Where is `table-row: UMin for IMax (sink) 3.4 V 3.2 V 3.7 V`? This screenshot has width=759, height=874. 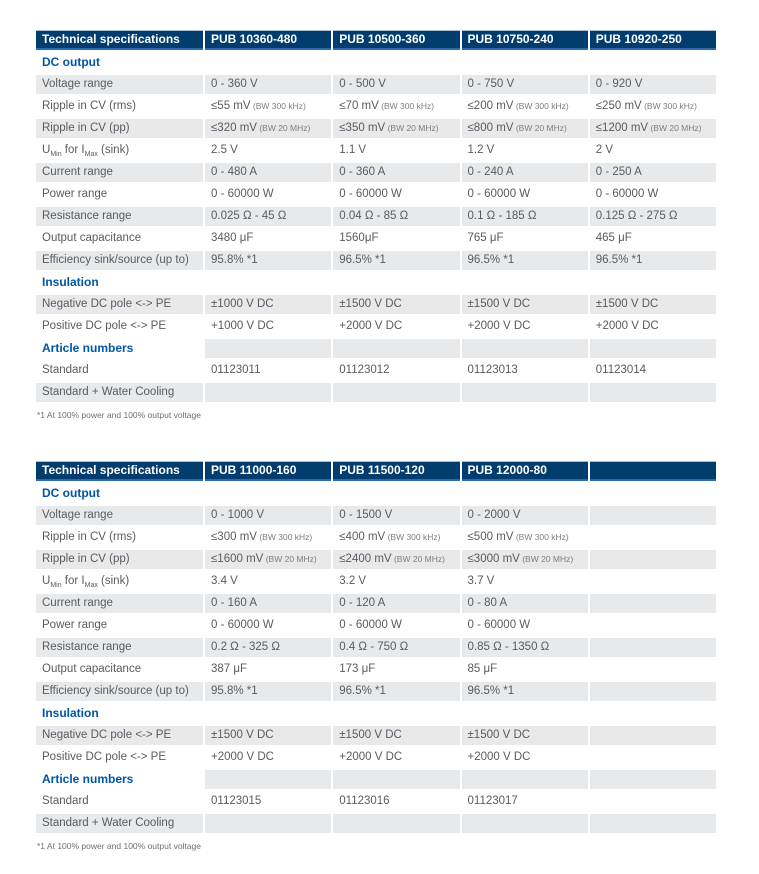 table-row: UMin for IMax (sink) 3.4 V 3.2 V 3.7 V is located at coordinates (376, 581).